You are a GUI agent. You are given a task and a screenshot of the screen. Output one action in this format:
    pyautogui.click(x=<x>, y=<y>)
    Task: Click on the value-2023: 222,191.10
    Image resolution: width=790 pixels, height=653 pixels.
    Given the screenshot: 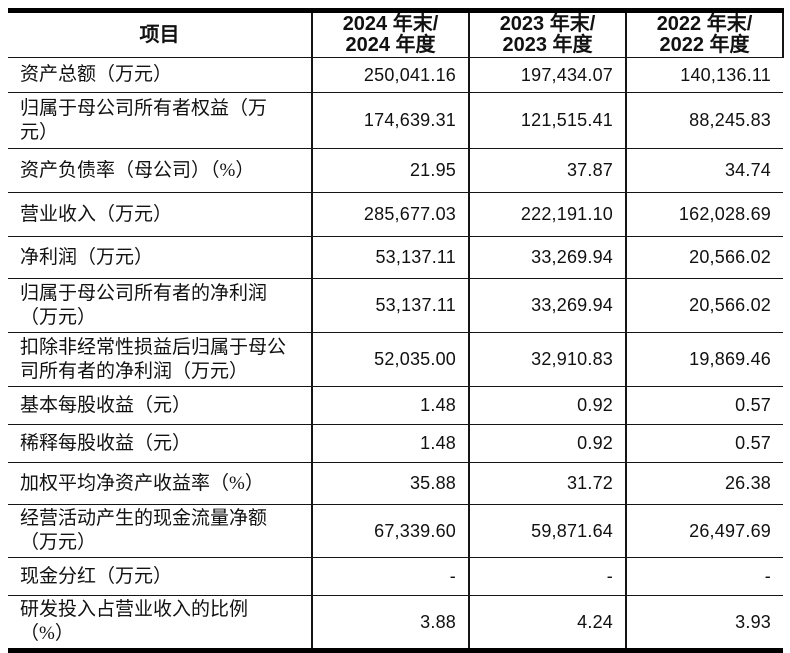 What is the action you would take?
    pyautogui.click(x=547, y=214)
    